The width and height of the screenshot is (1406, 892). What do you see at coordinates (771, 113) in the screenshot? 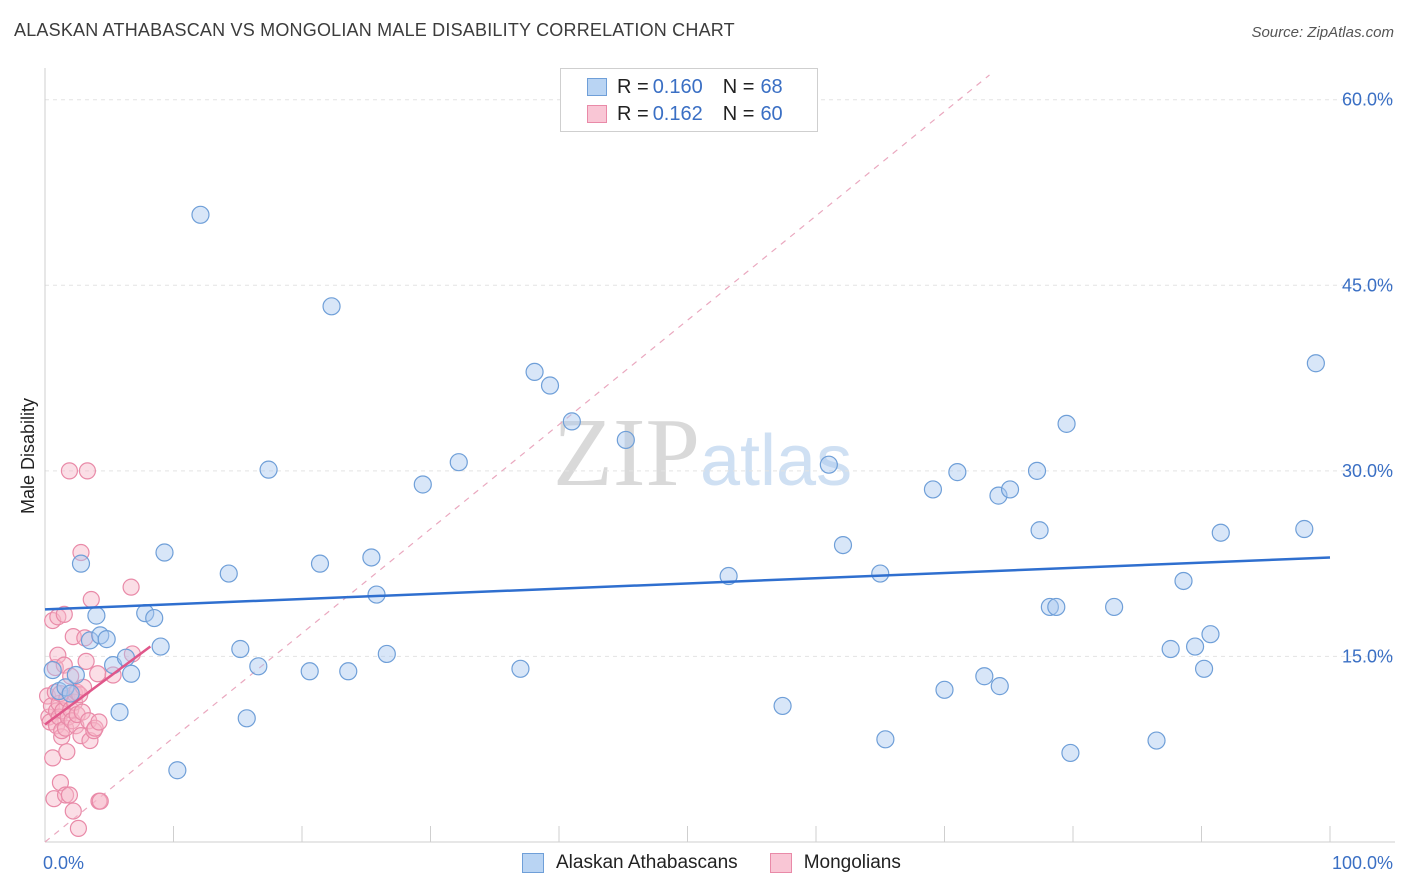
I see `legend-n-value: 60` at bounding box center [771, 113].